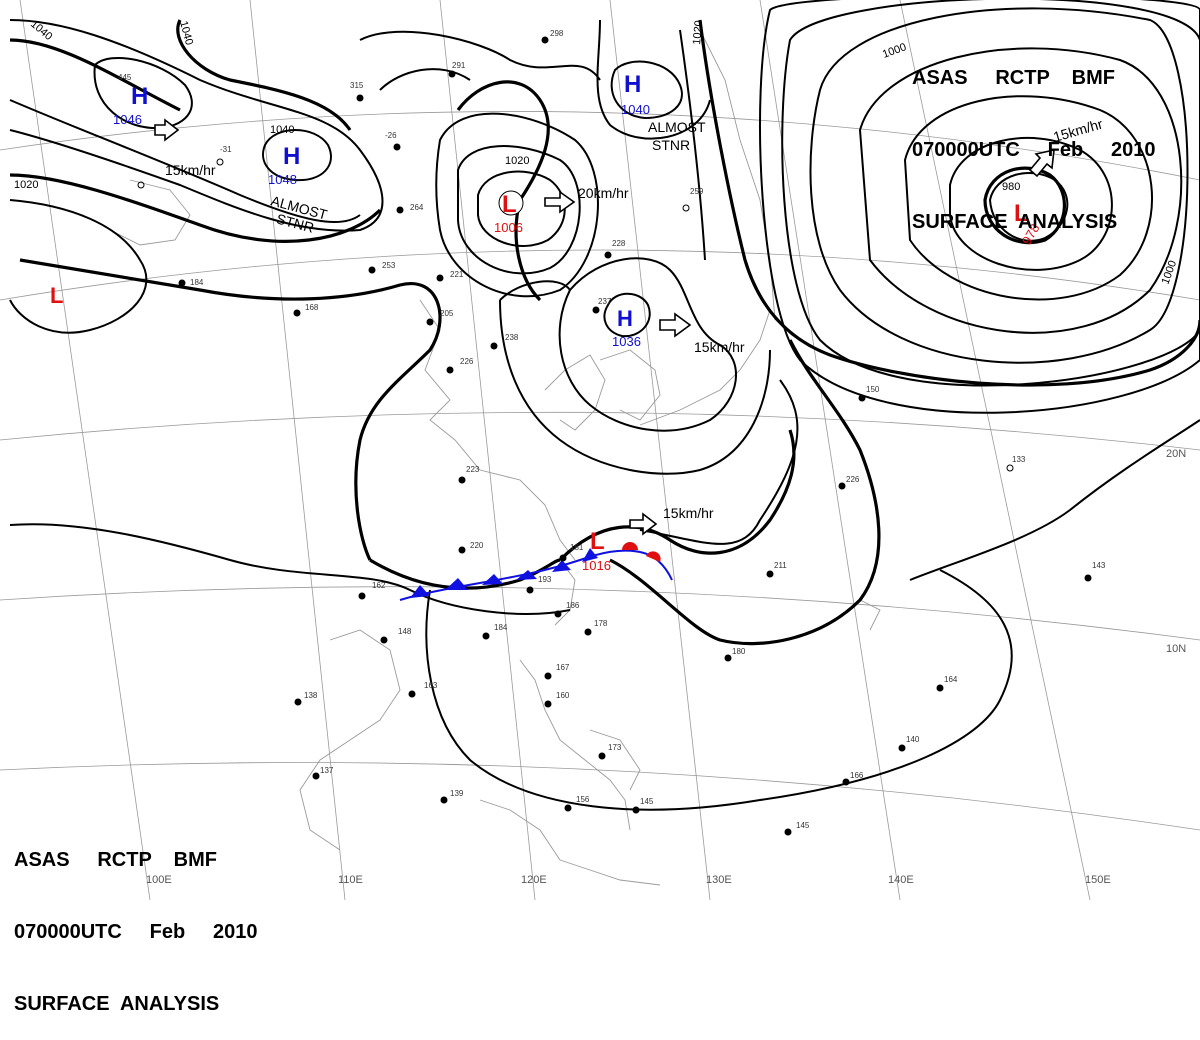  What do you see at coordinates (596, 565) in the screenshot?
I see `low-value: 1016` at bounding box center [596, 565].